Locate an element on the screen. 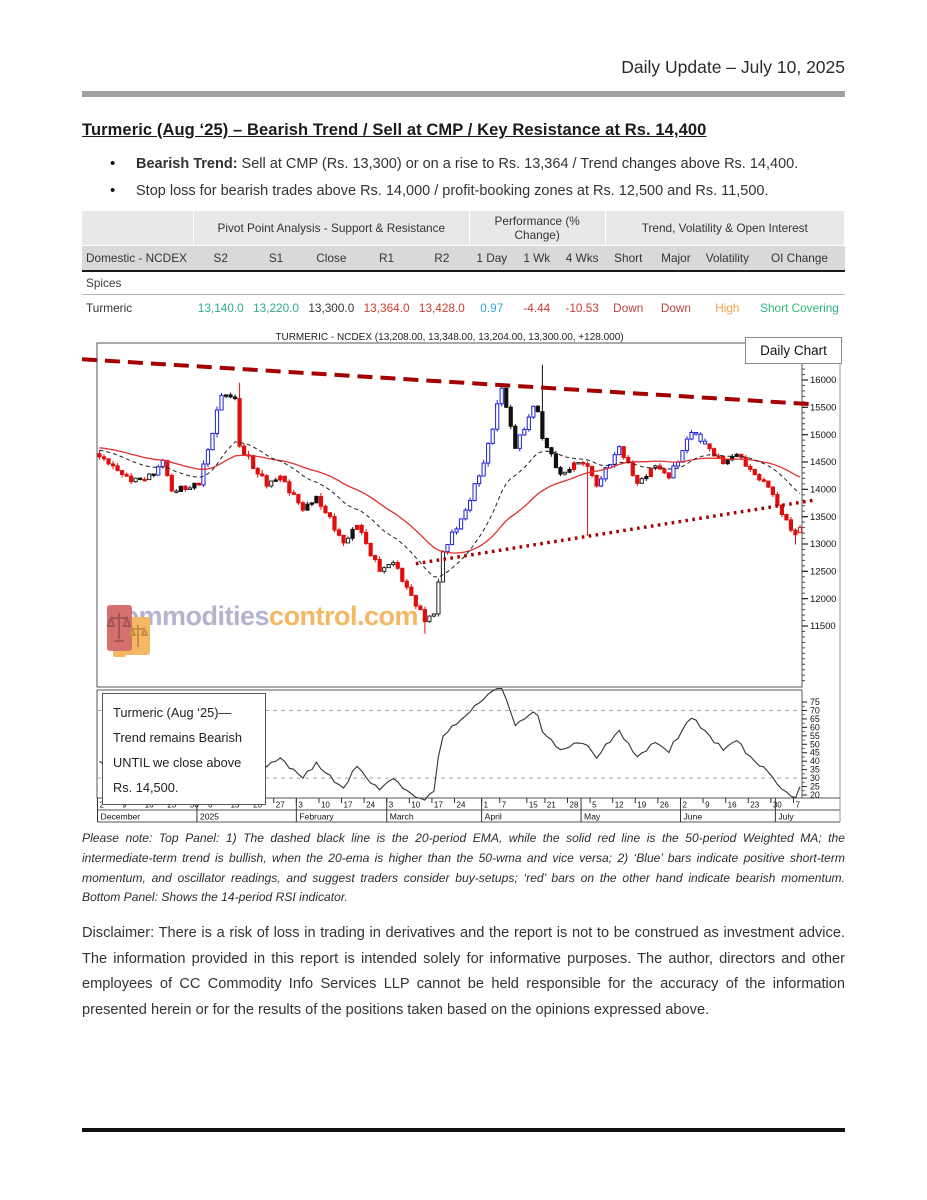 The width and height of the screenshot is (927, 1200). annotation-line: UNTIL we close above is located at coordinates (177, 762).